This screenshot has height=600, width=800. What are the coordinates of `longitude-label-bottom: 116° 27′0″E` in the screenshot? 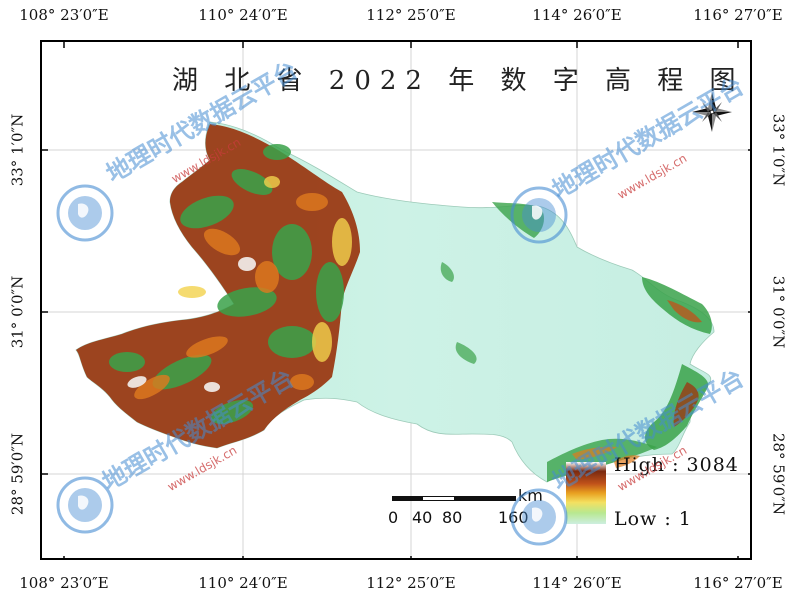 It's located at (738, 583).